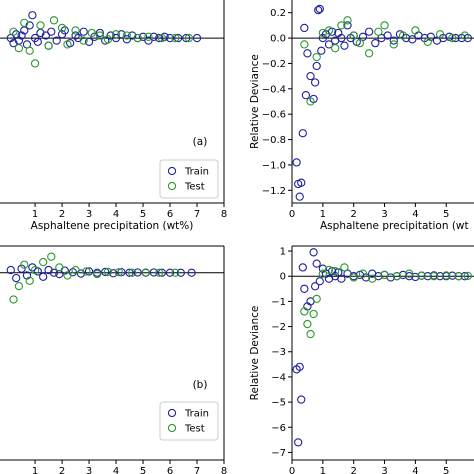  I want to click on y-tick-label: 0, so click(283, 277).